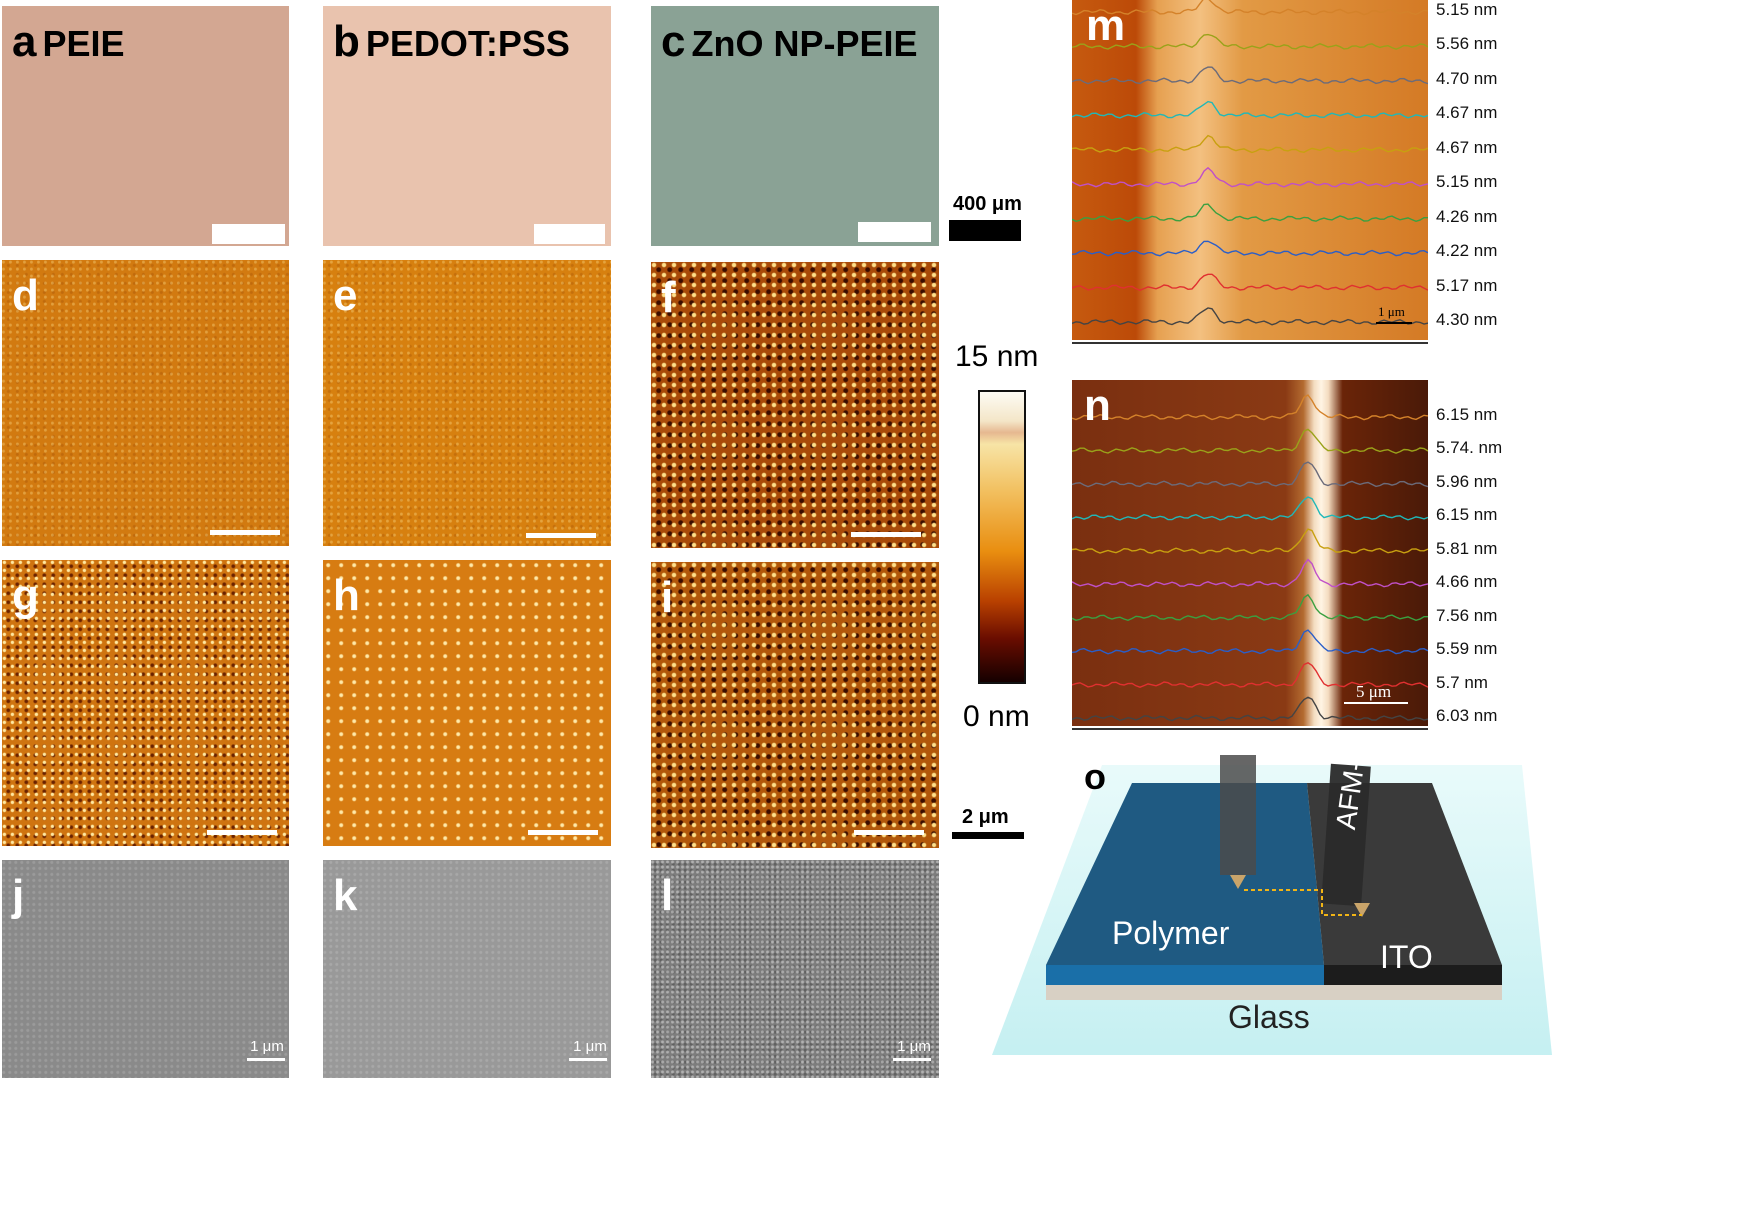 The width and height of the screenshot is (1750, 1205). I want to click on panel-l-scale-text: 1 μm, so click(914, 1046).